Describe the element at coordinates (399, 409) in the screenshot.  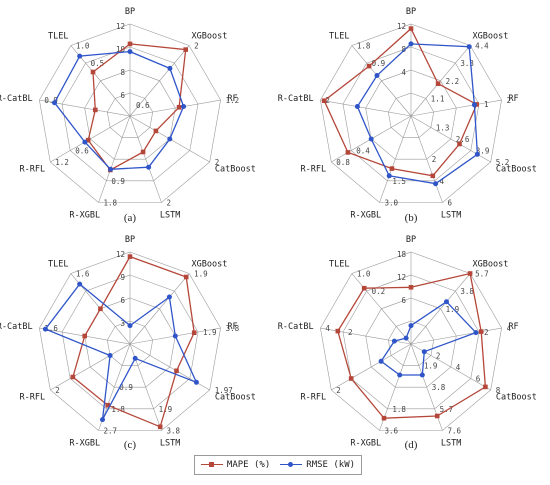
I see `tick-label: 1.8` at that location.